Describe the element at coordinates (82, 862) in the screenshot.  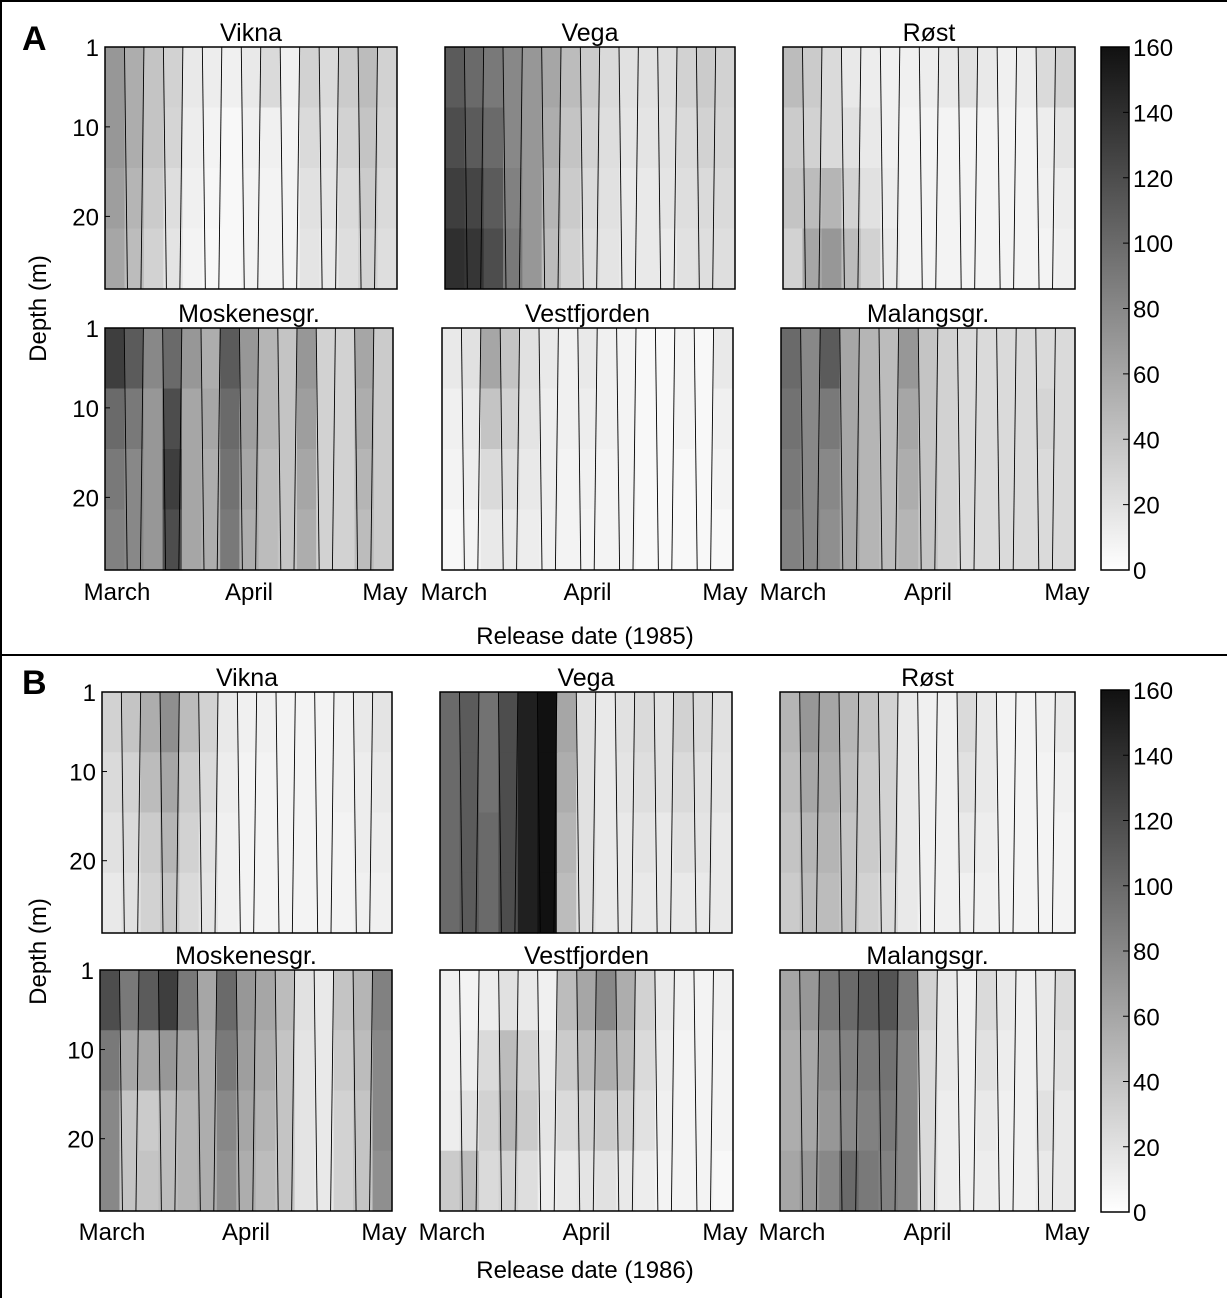
I see `y-tick-label: 20` at that location.